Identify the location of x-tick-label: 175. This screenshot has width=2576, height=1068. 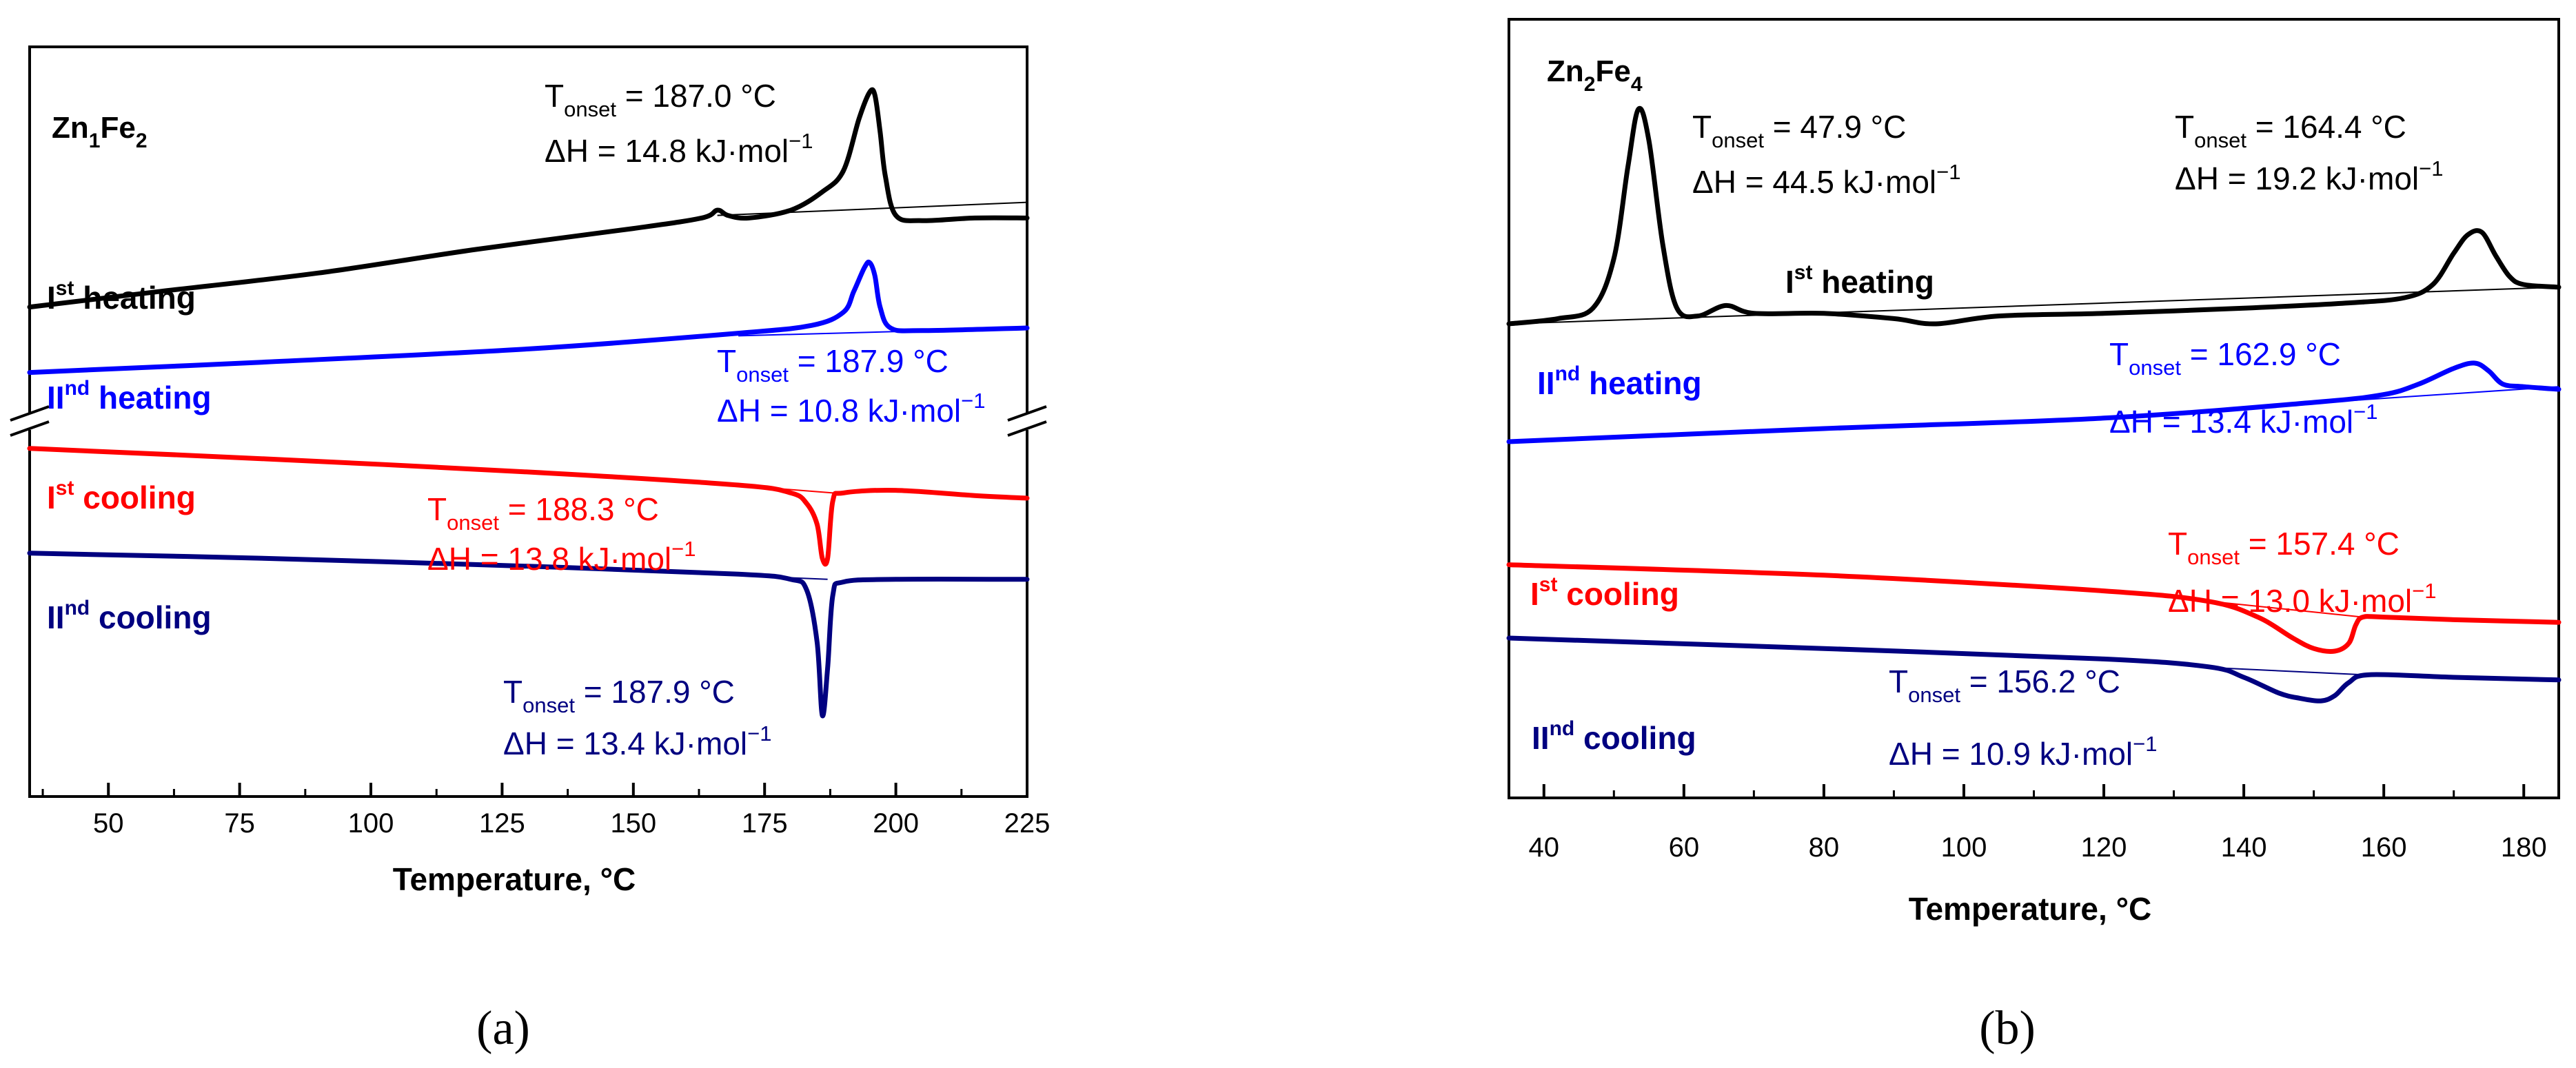
(765, 823).